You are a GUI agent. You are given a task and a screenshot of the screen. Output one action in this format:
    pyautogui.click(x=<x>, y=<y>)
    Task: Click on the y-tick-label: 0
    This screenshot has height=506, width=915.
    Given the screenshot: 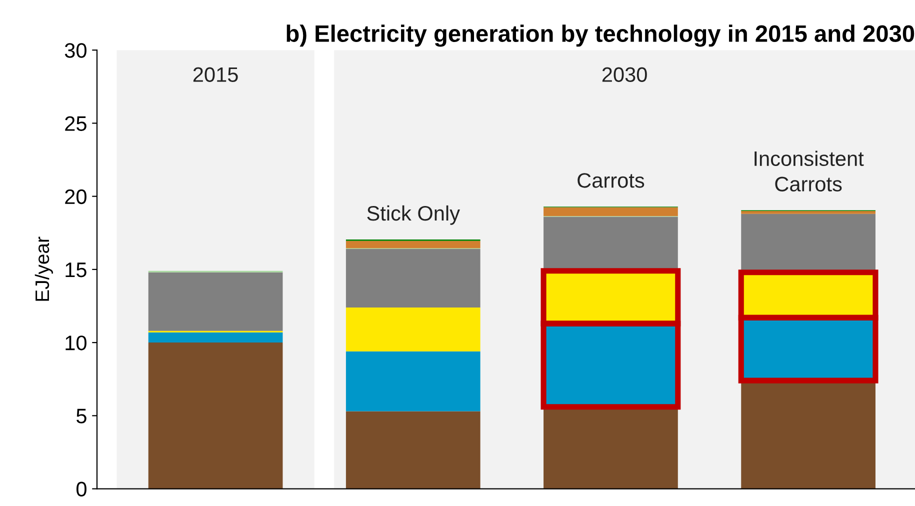 What is the action you would take?
    pyautogui.click(x=81, y=489)
    